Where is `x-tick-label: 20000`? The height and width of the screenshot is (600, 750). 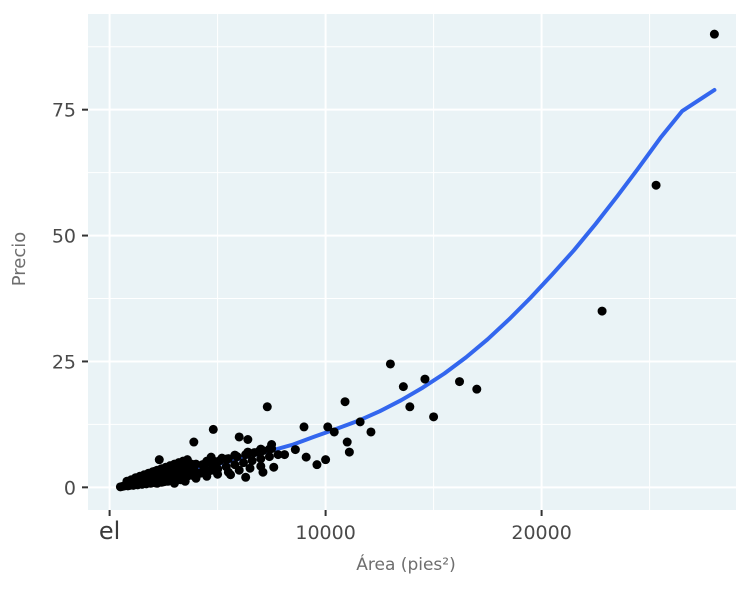
x-tick-label: 20000 is located at coordinates (541, 533).